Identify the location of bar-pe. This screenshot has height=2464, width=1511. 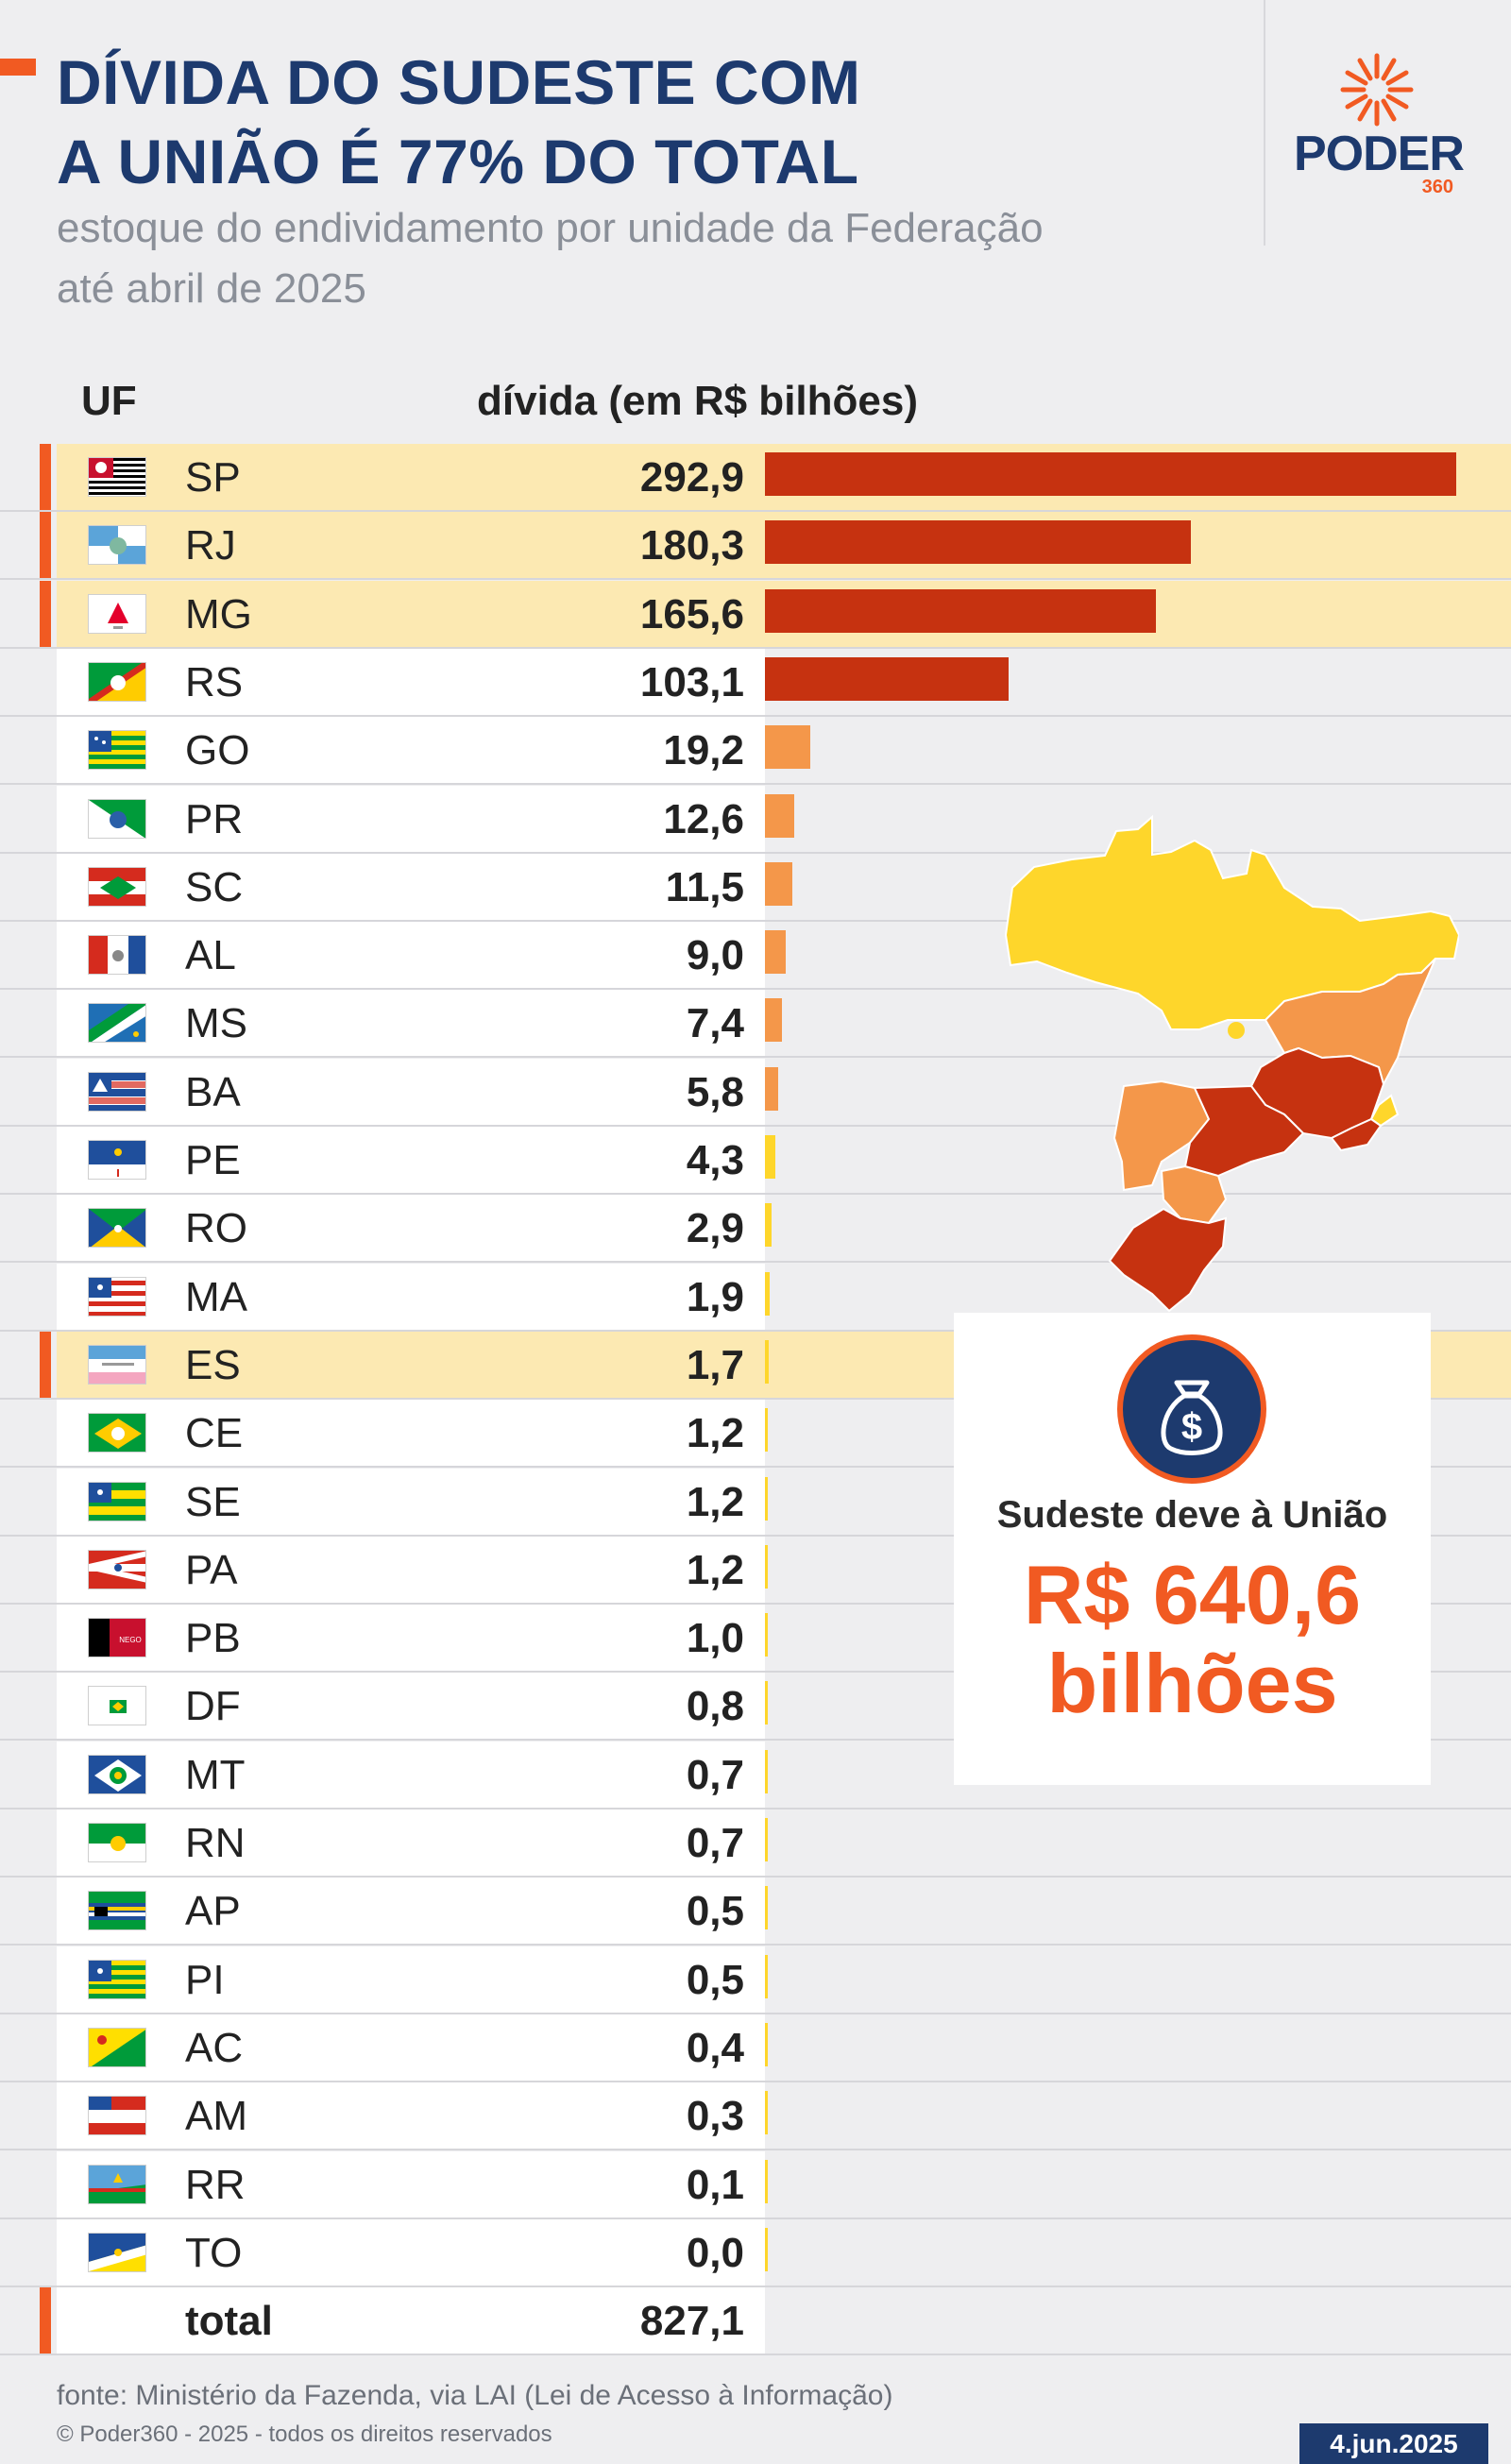
(770, 1157).